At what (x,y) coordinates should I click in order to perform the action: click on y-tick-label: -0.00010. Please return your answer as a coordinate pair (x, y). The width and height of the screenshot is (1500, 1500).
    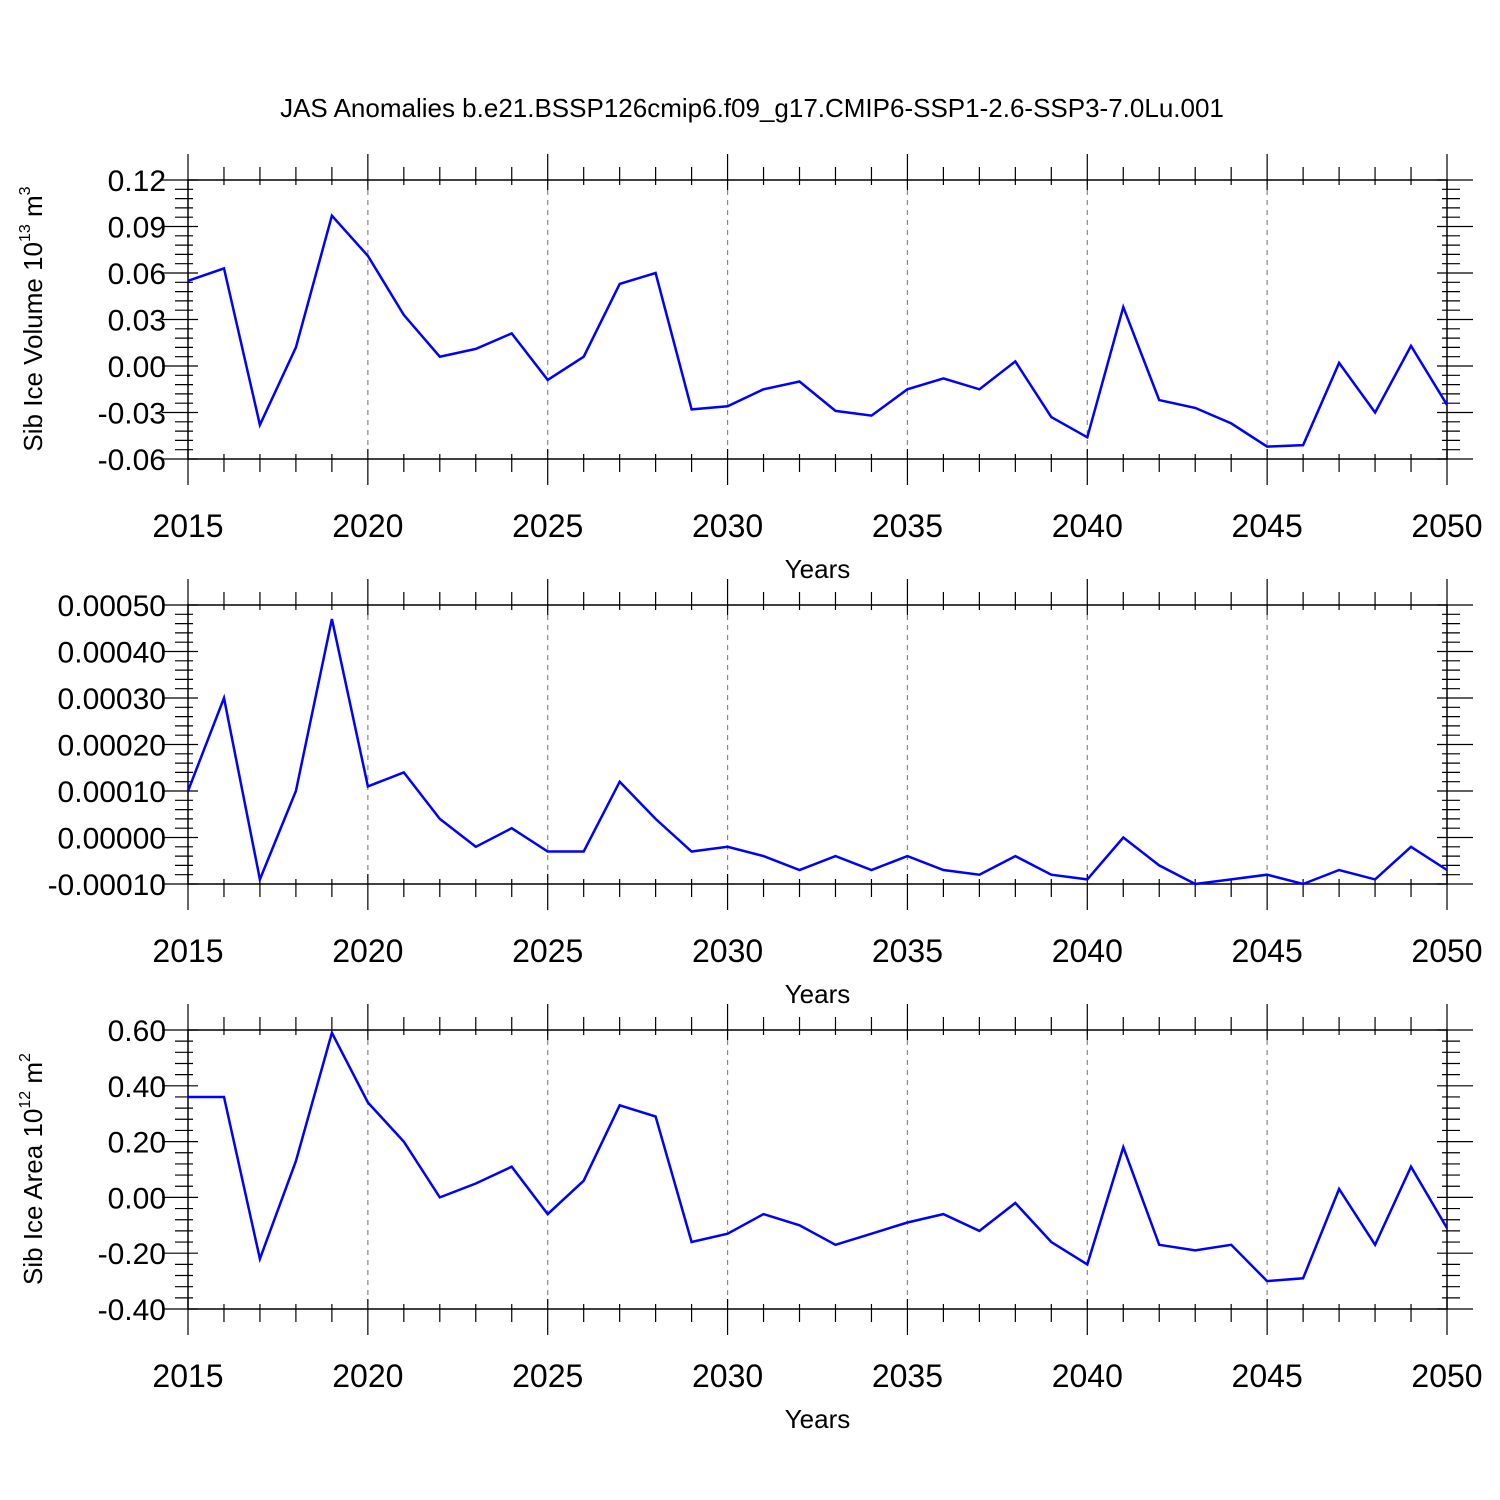
    Looking at the image, I should click on (107, 885).